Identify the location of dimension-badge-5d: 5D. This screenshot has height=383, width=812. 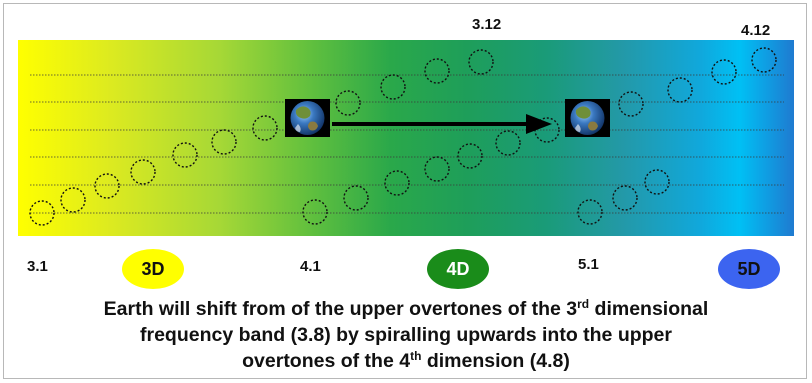
(749, 269).